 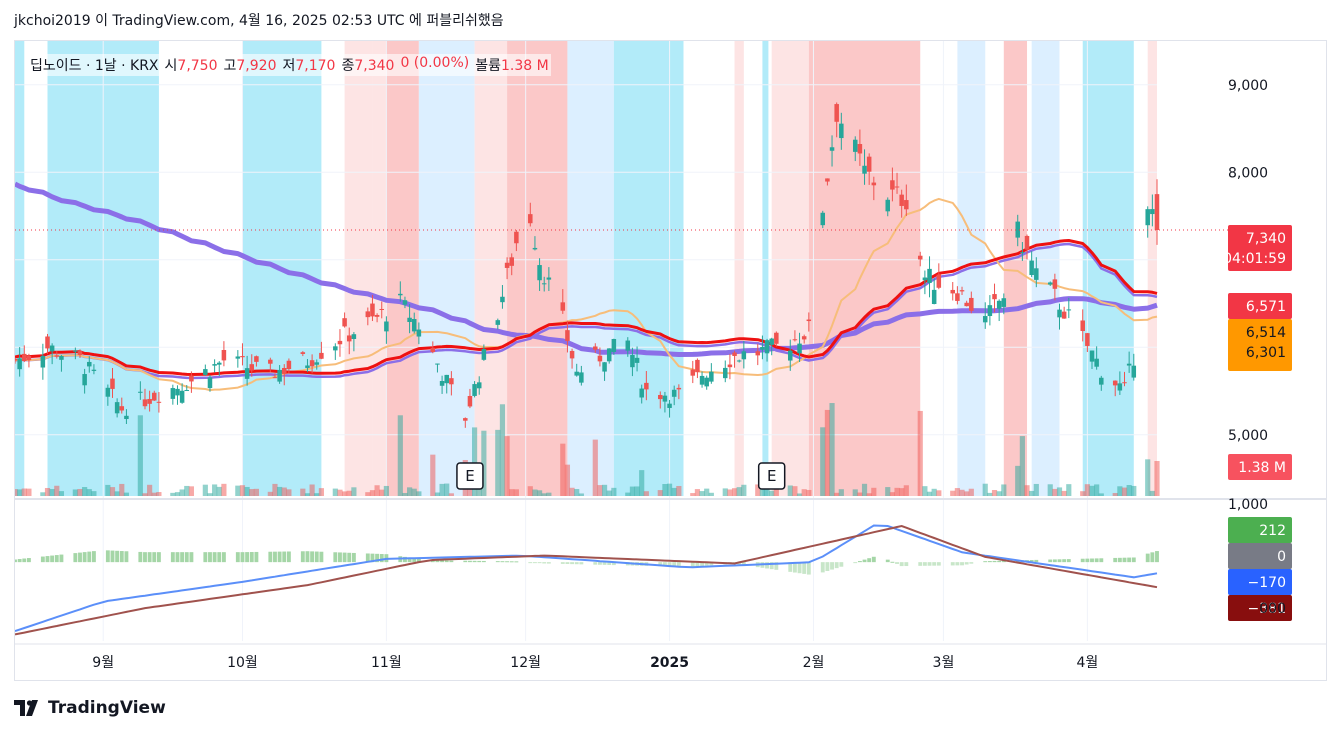 I want to click on macd-tag-bg, so click(x=1260, y=582).